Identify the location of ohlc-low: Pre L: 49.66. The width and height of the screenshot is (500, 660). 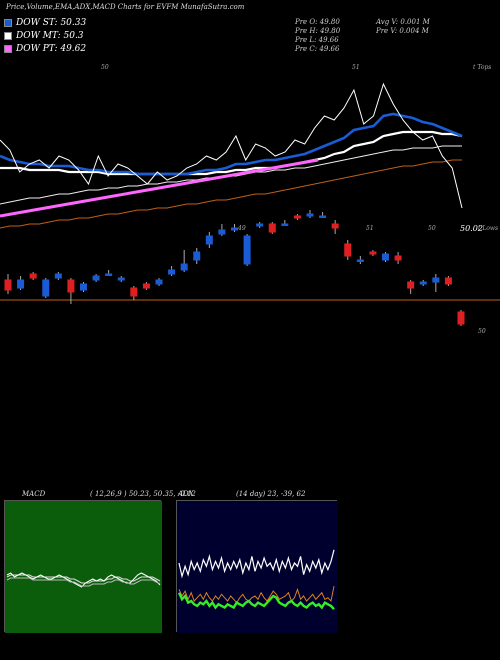
(317, 40).